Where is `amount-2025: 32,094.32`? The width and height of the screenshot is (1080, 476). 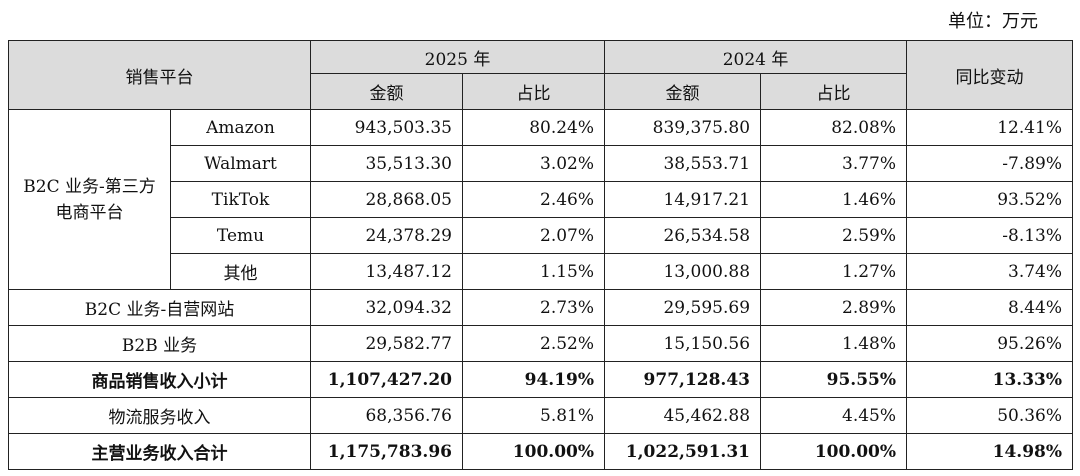
amount-2025: 32,094.32 is located at coordinates (386, 307).